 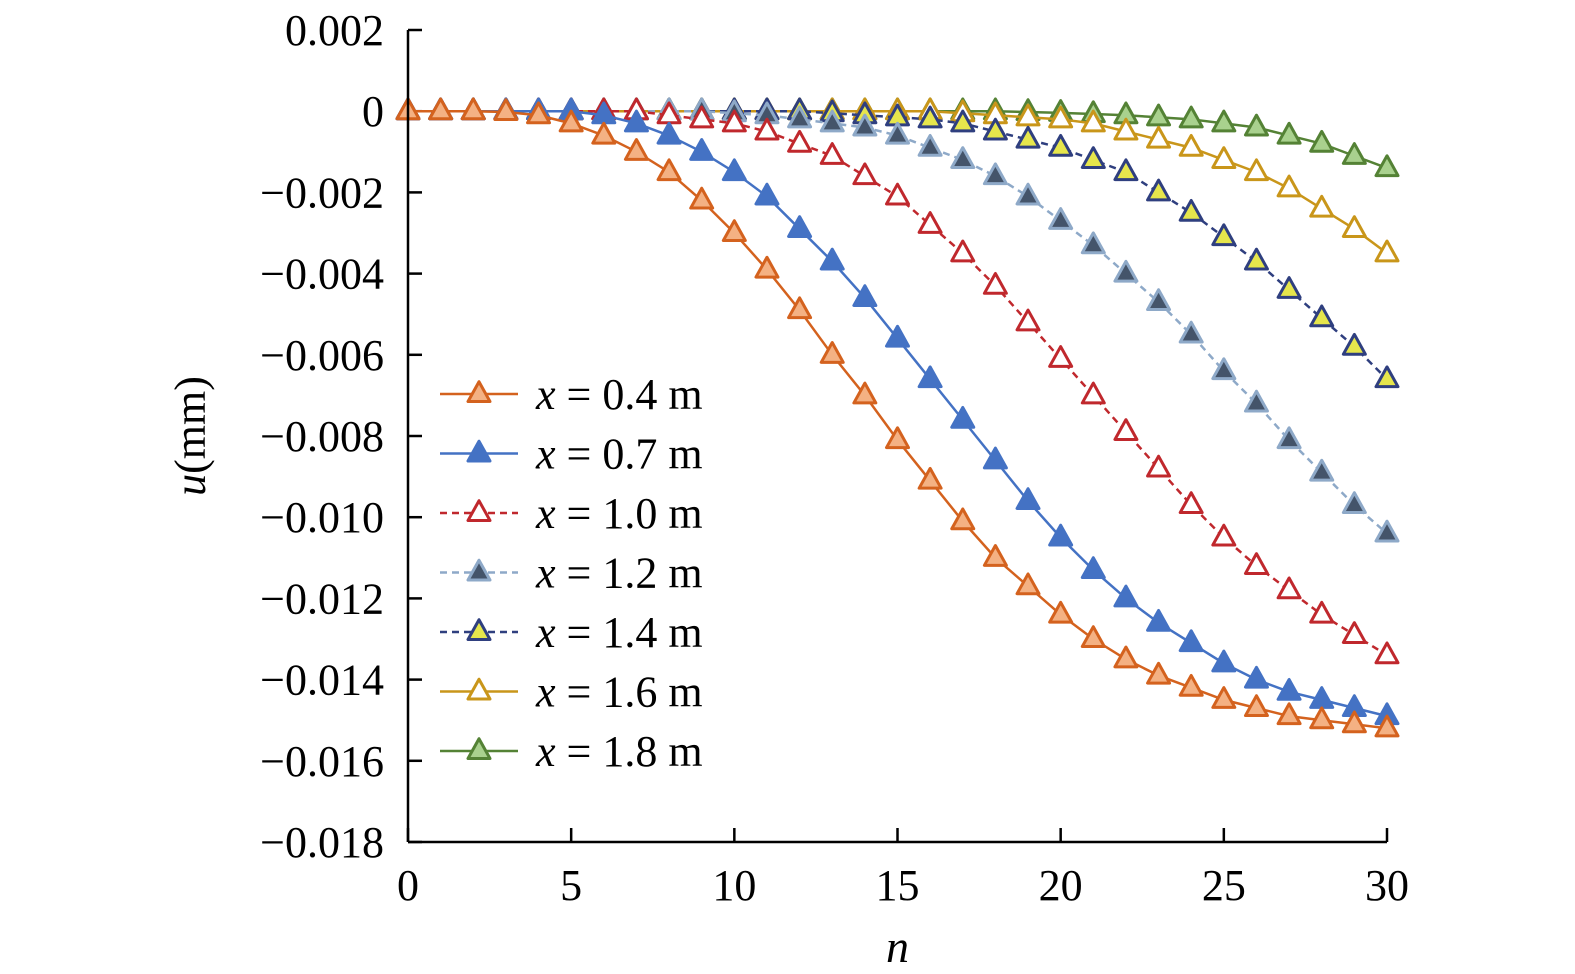 I want to click on y-tick-label: 0.002, so click(x=334, y=30).